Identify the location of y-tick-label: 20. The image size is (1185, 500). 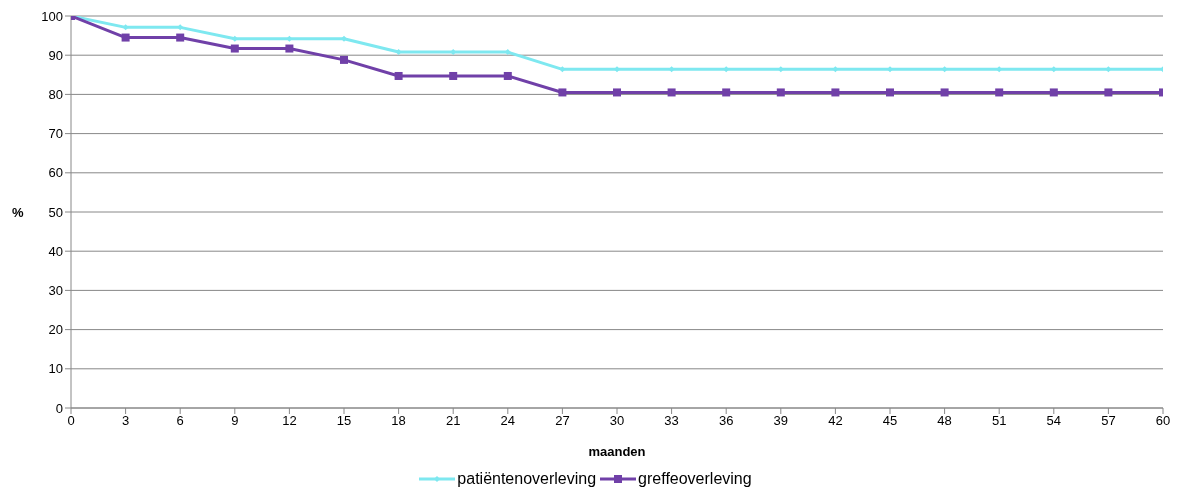
(55, 330).